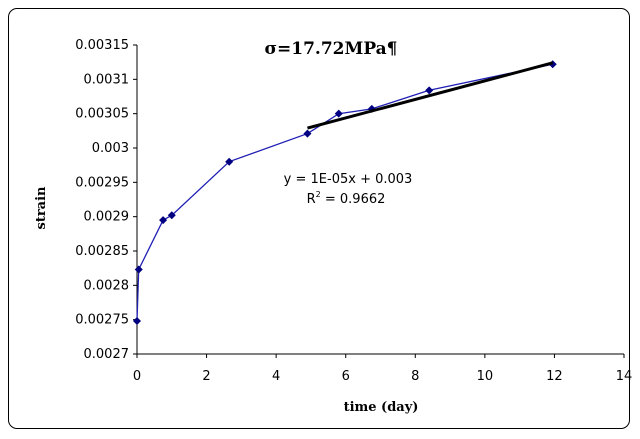 Image resolution: width=640 pixels, height=439 pixels. I want to click on y-tick-label: 0.00275, so click(102, 320).